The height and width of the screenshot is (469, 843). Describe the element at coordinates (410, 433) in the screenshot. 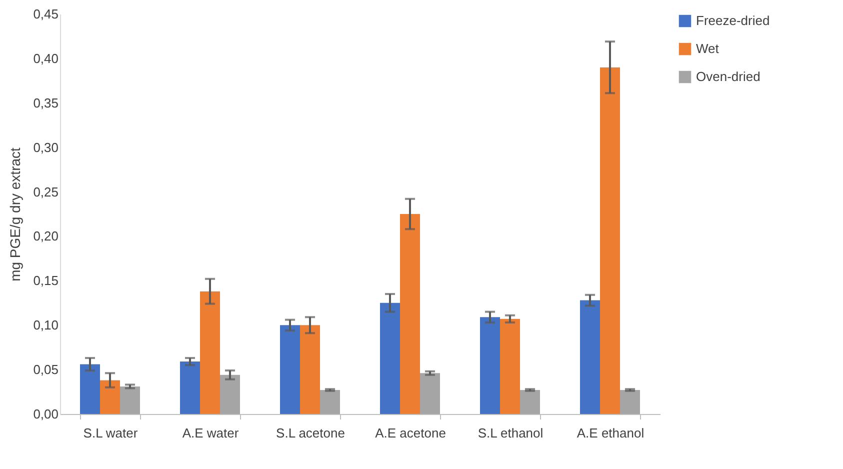

I see `x-tick-label: A.E acetone` at that location.